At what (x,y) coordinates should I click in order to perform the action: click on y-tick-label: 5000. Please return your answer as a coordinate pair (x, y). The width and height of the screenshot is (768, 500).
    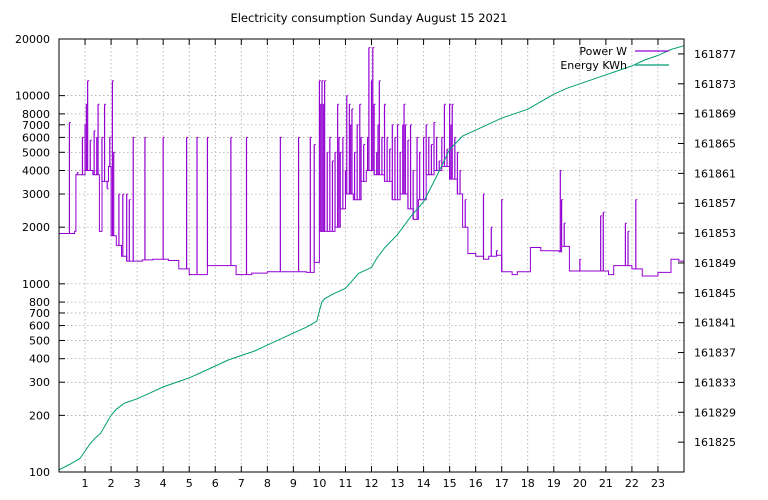
    Looking at the image, I should click on (36, 152).